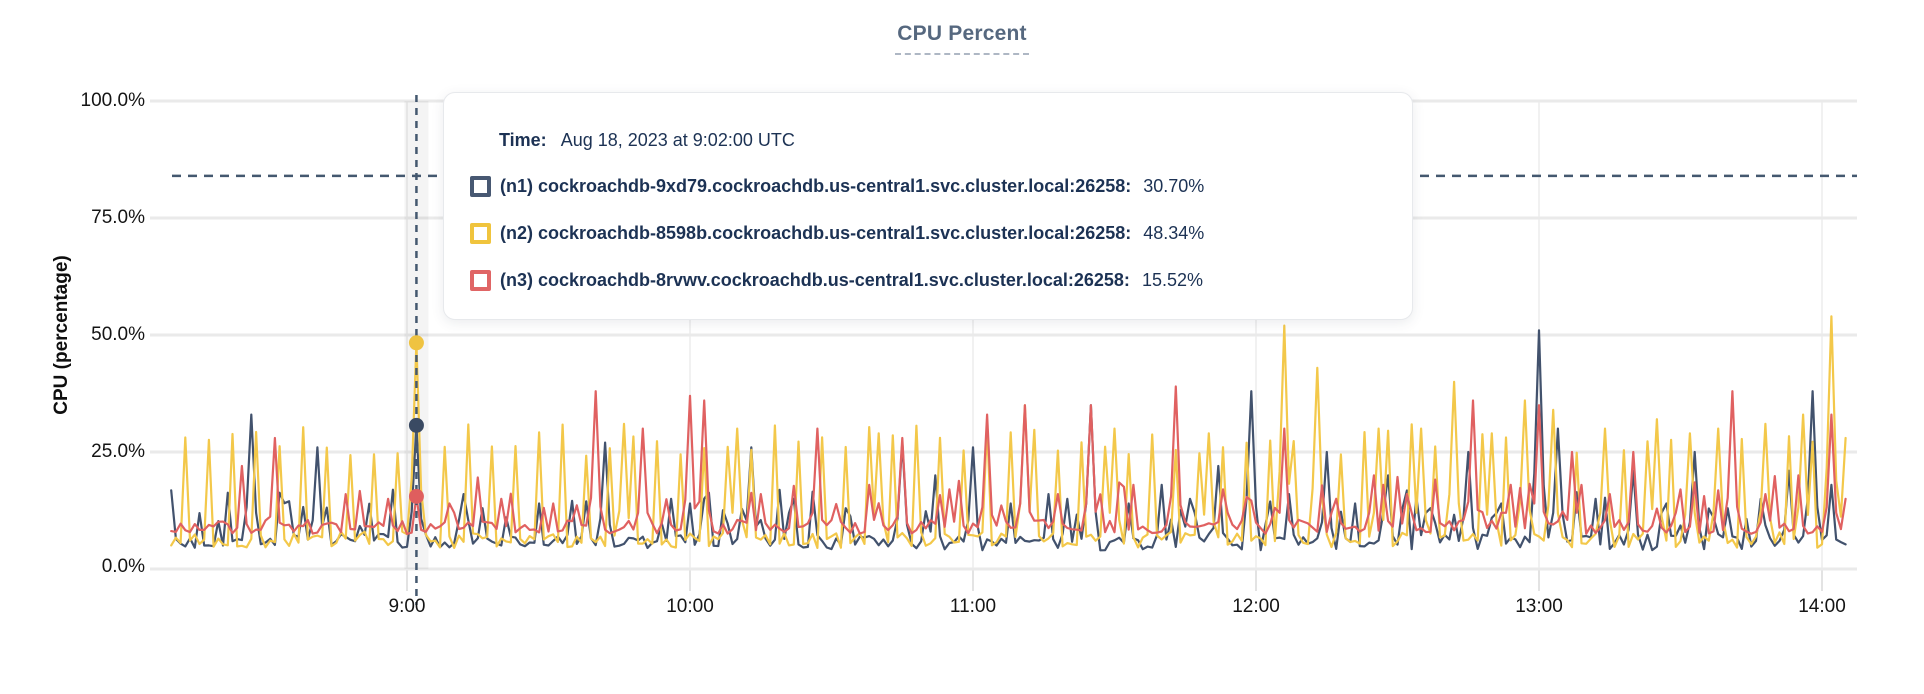 This screenshot has height=694, width=1924. What do you see at coordinates (523, 140) in the screenshot?
I see `tooltip-time-label: Time:` at bounding box center [523, 140].